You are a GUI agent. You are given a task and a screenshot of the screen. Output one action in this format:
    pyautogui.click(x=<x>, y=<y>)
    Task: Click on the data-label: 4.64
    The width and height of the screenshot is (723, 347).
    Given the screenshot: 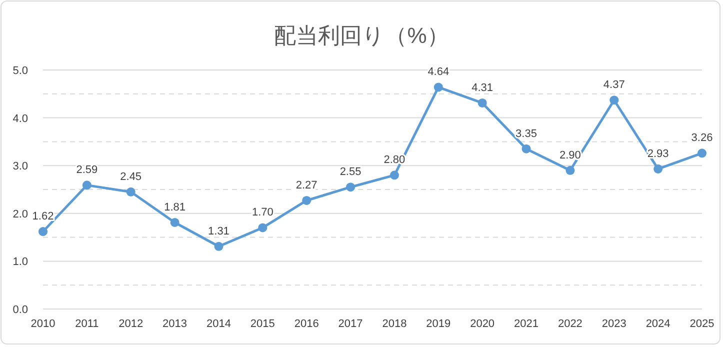 What is the action you would take?
    pyautogui.click(x=439, y=72)
    